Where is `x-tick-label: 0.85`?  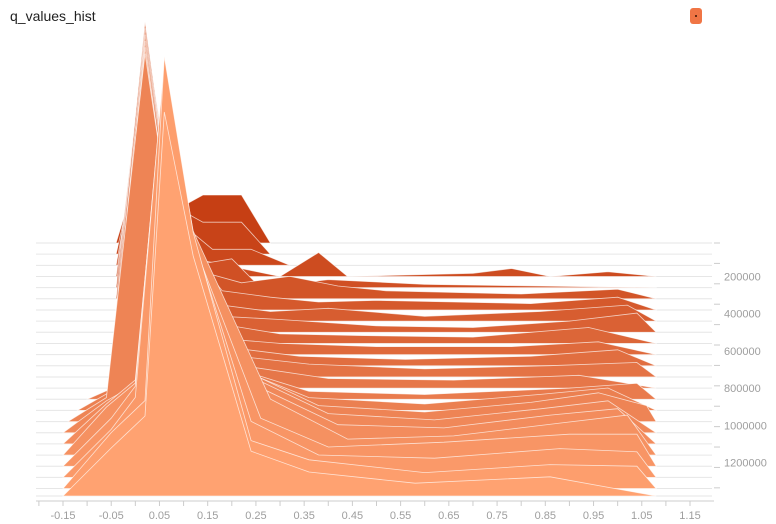
x-tick-label: 0.85 is located at coordinates (545, 516).